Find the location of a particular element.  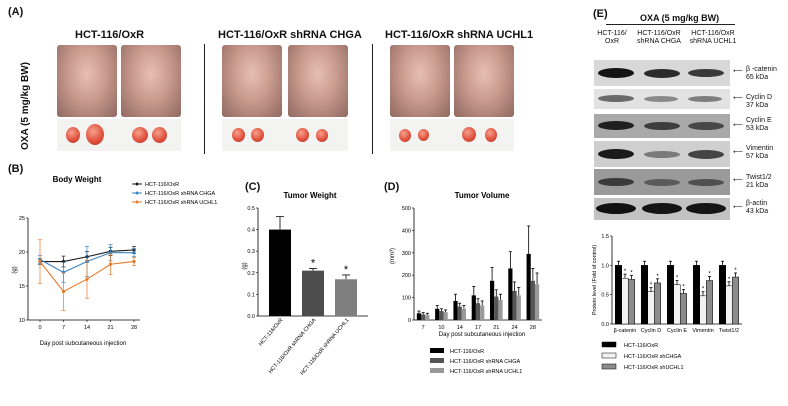

x-tick-label: 21 is located at coordinates (496, 328).